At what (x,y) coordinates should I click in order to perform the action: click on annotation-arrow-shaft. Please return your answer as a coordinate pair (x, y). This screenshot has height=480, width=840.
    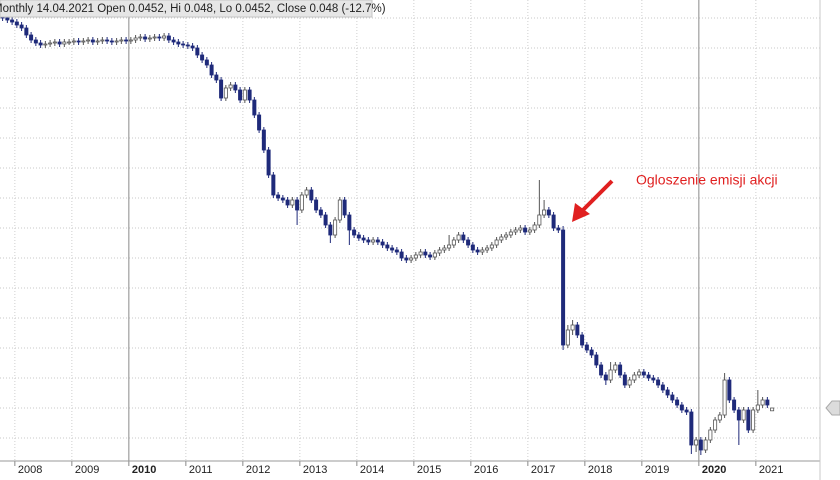
    Looking at the image, I should click on (597, 196).